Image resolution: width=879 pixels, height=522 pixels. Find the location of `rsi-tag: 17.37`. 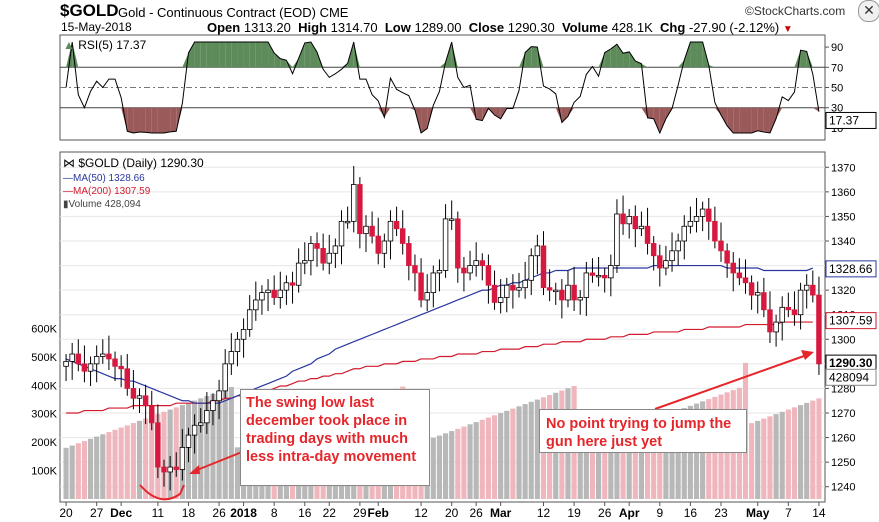

rsi-tag: 17.37 is located at coordinates (844, 120).